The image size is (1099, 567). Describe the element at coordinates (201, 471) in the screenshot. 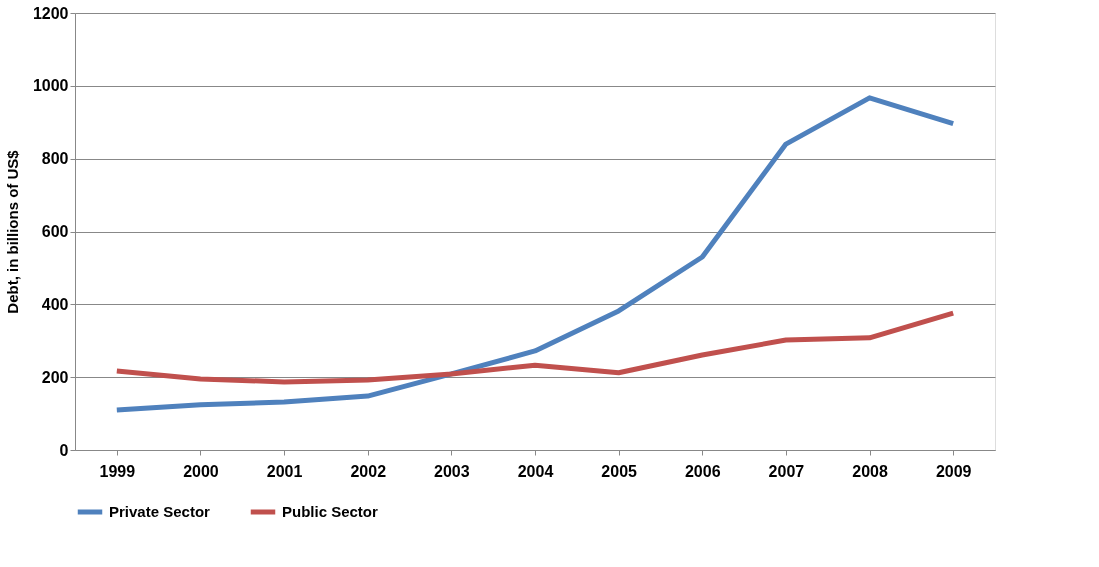

I see `x-tick-label: 2000` at that location.